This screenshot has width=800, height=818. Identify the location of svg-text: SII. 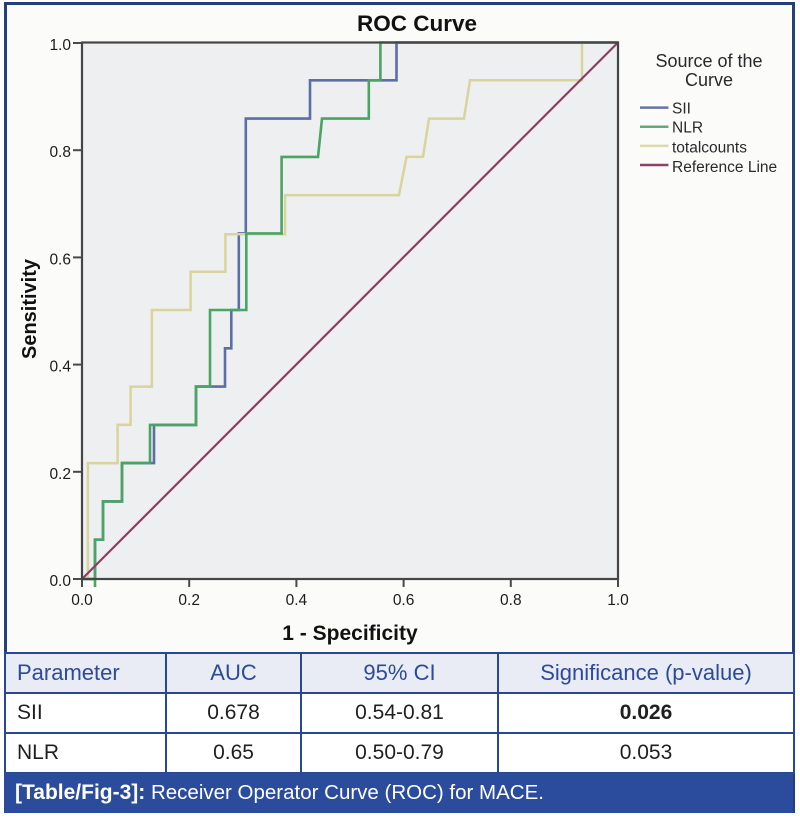
(681, 108).